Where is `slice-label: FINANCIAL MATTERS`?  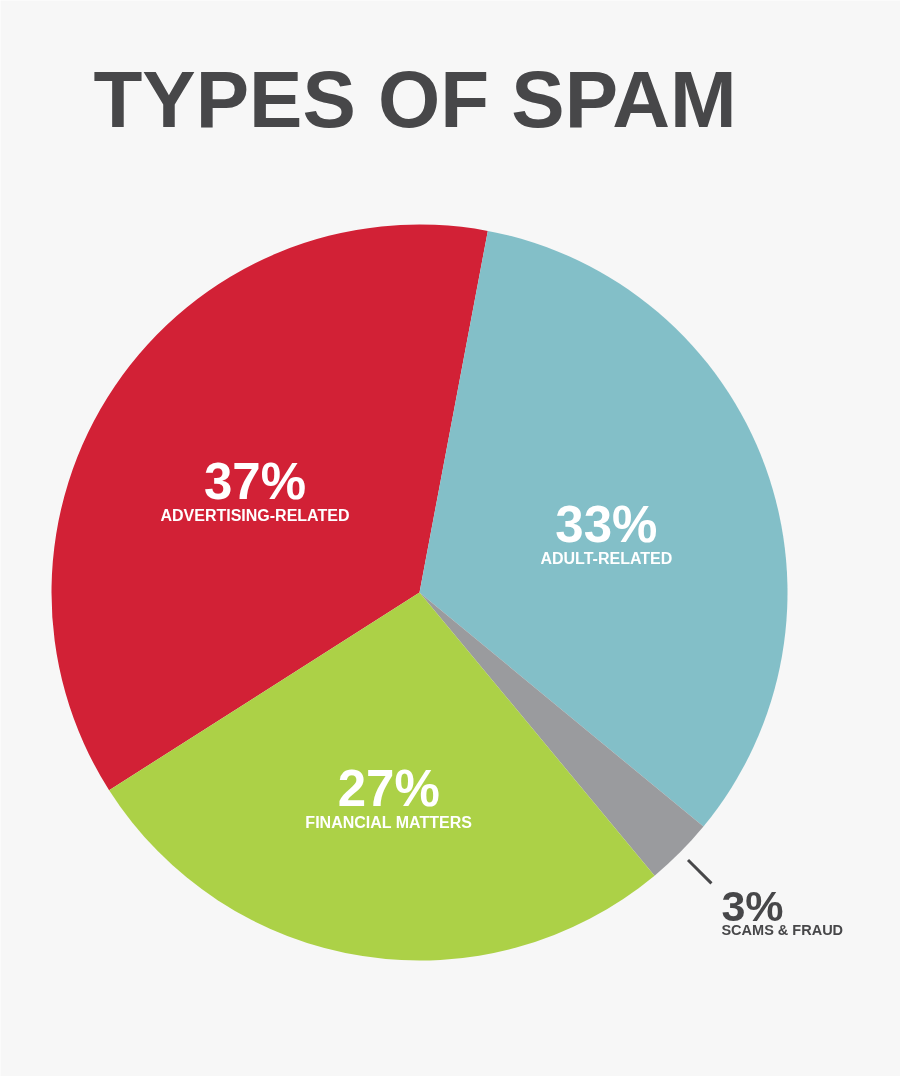 slice-label: FINANCIAL MATTERS is located at coordinates (389, 823).